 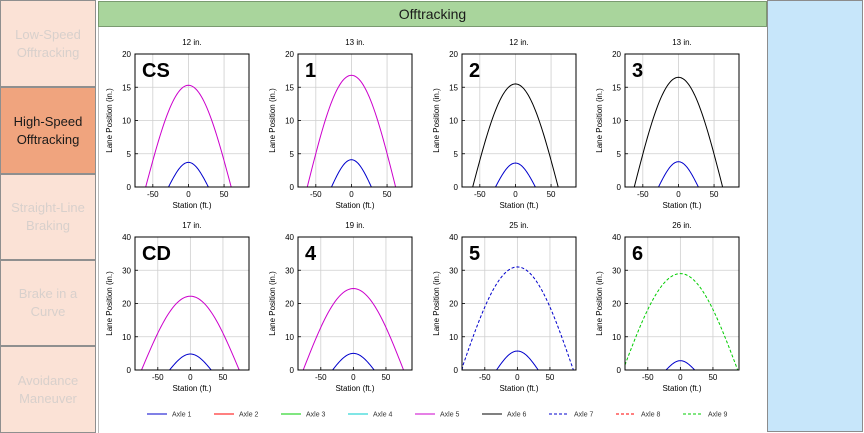 What do you see at coordinates (718, 415) in the screenshot?
I see `legend-label: Axle 9` at bounding box center [718, 415].